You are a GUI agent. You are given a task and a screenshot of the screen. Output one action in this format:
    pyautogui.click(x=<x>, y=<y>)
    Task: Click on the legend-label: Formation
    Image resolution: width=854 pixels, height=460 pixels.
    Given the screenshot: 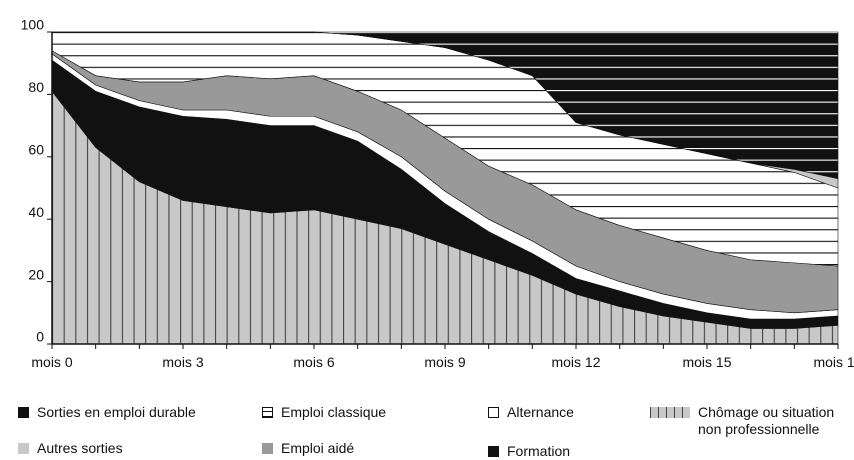 What is the action you would take?
    pyautogui.click(x=539, y=451)
    